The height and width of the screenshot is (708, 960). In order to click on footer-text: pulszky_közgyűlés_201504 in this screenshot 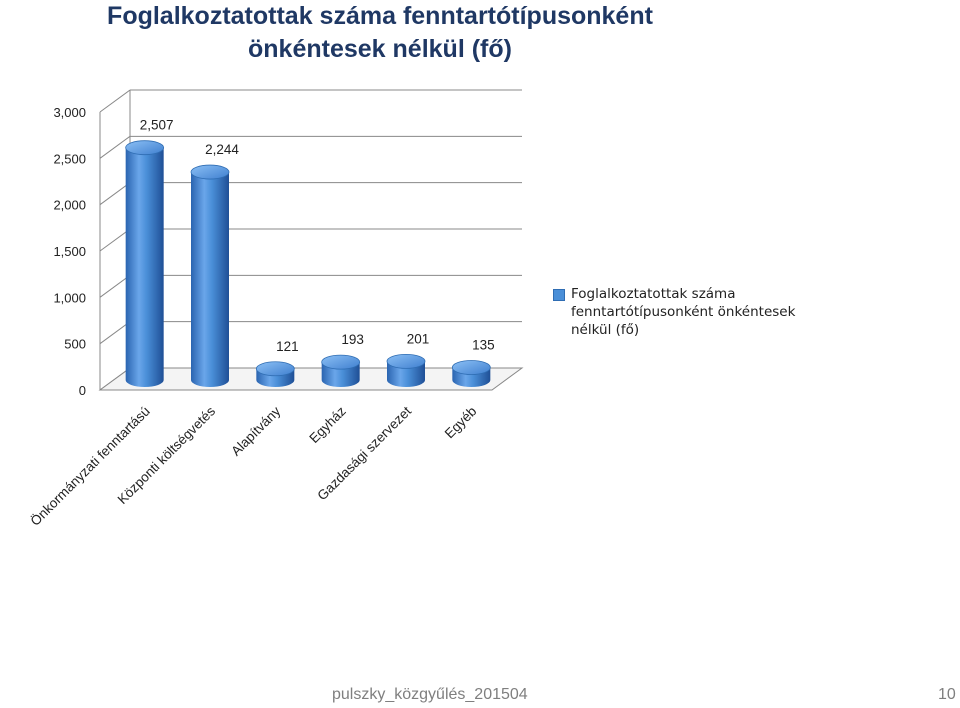, I will do `click(430, 694)`.